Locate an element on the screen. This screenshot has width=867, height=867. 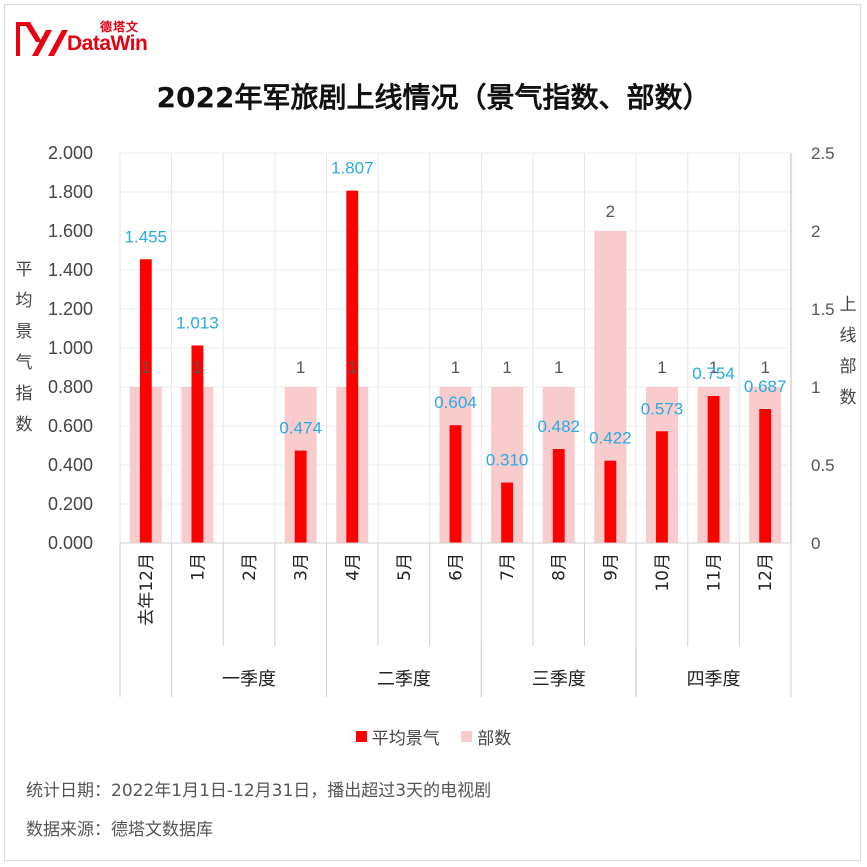
footer-date-note: 统计日期：2022年1月1日-12月31日，播出超过3天的电视剧 is located at coordinates (259, 791).